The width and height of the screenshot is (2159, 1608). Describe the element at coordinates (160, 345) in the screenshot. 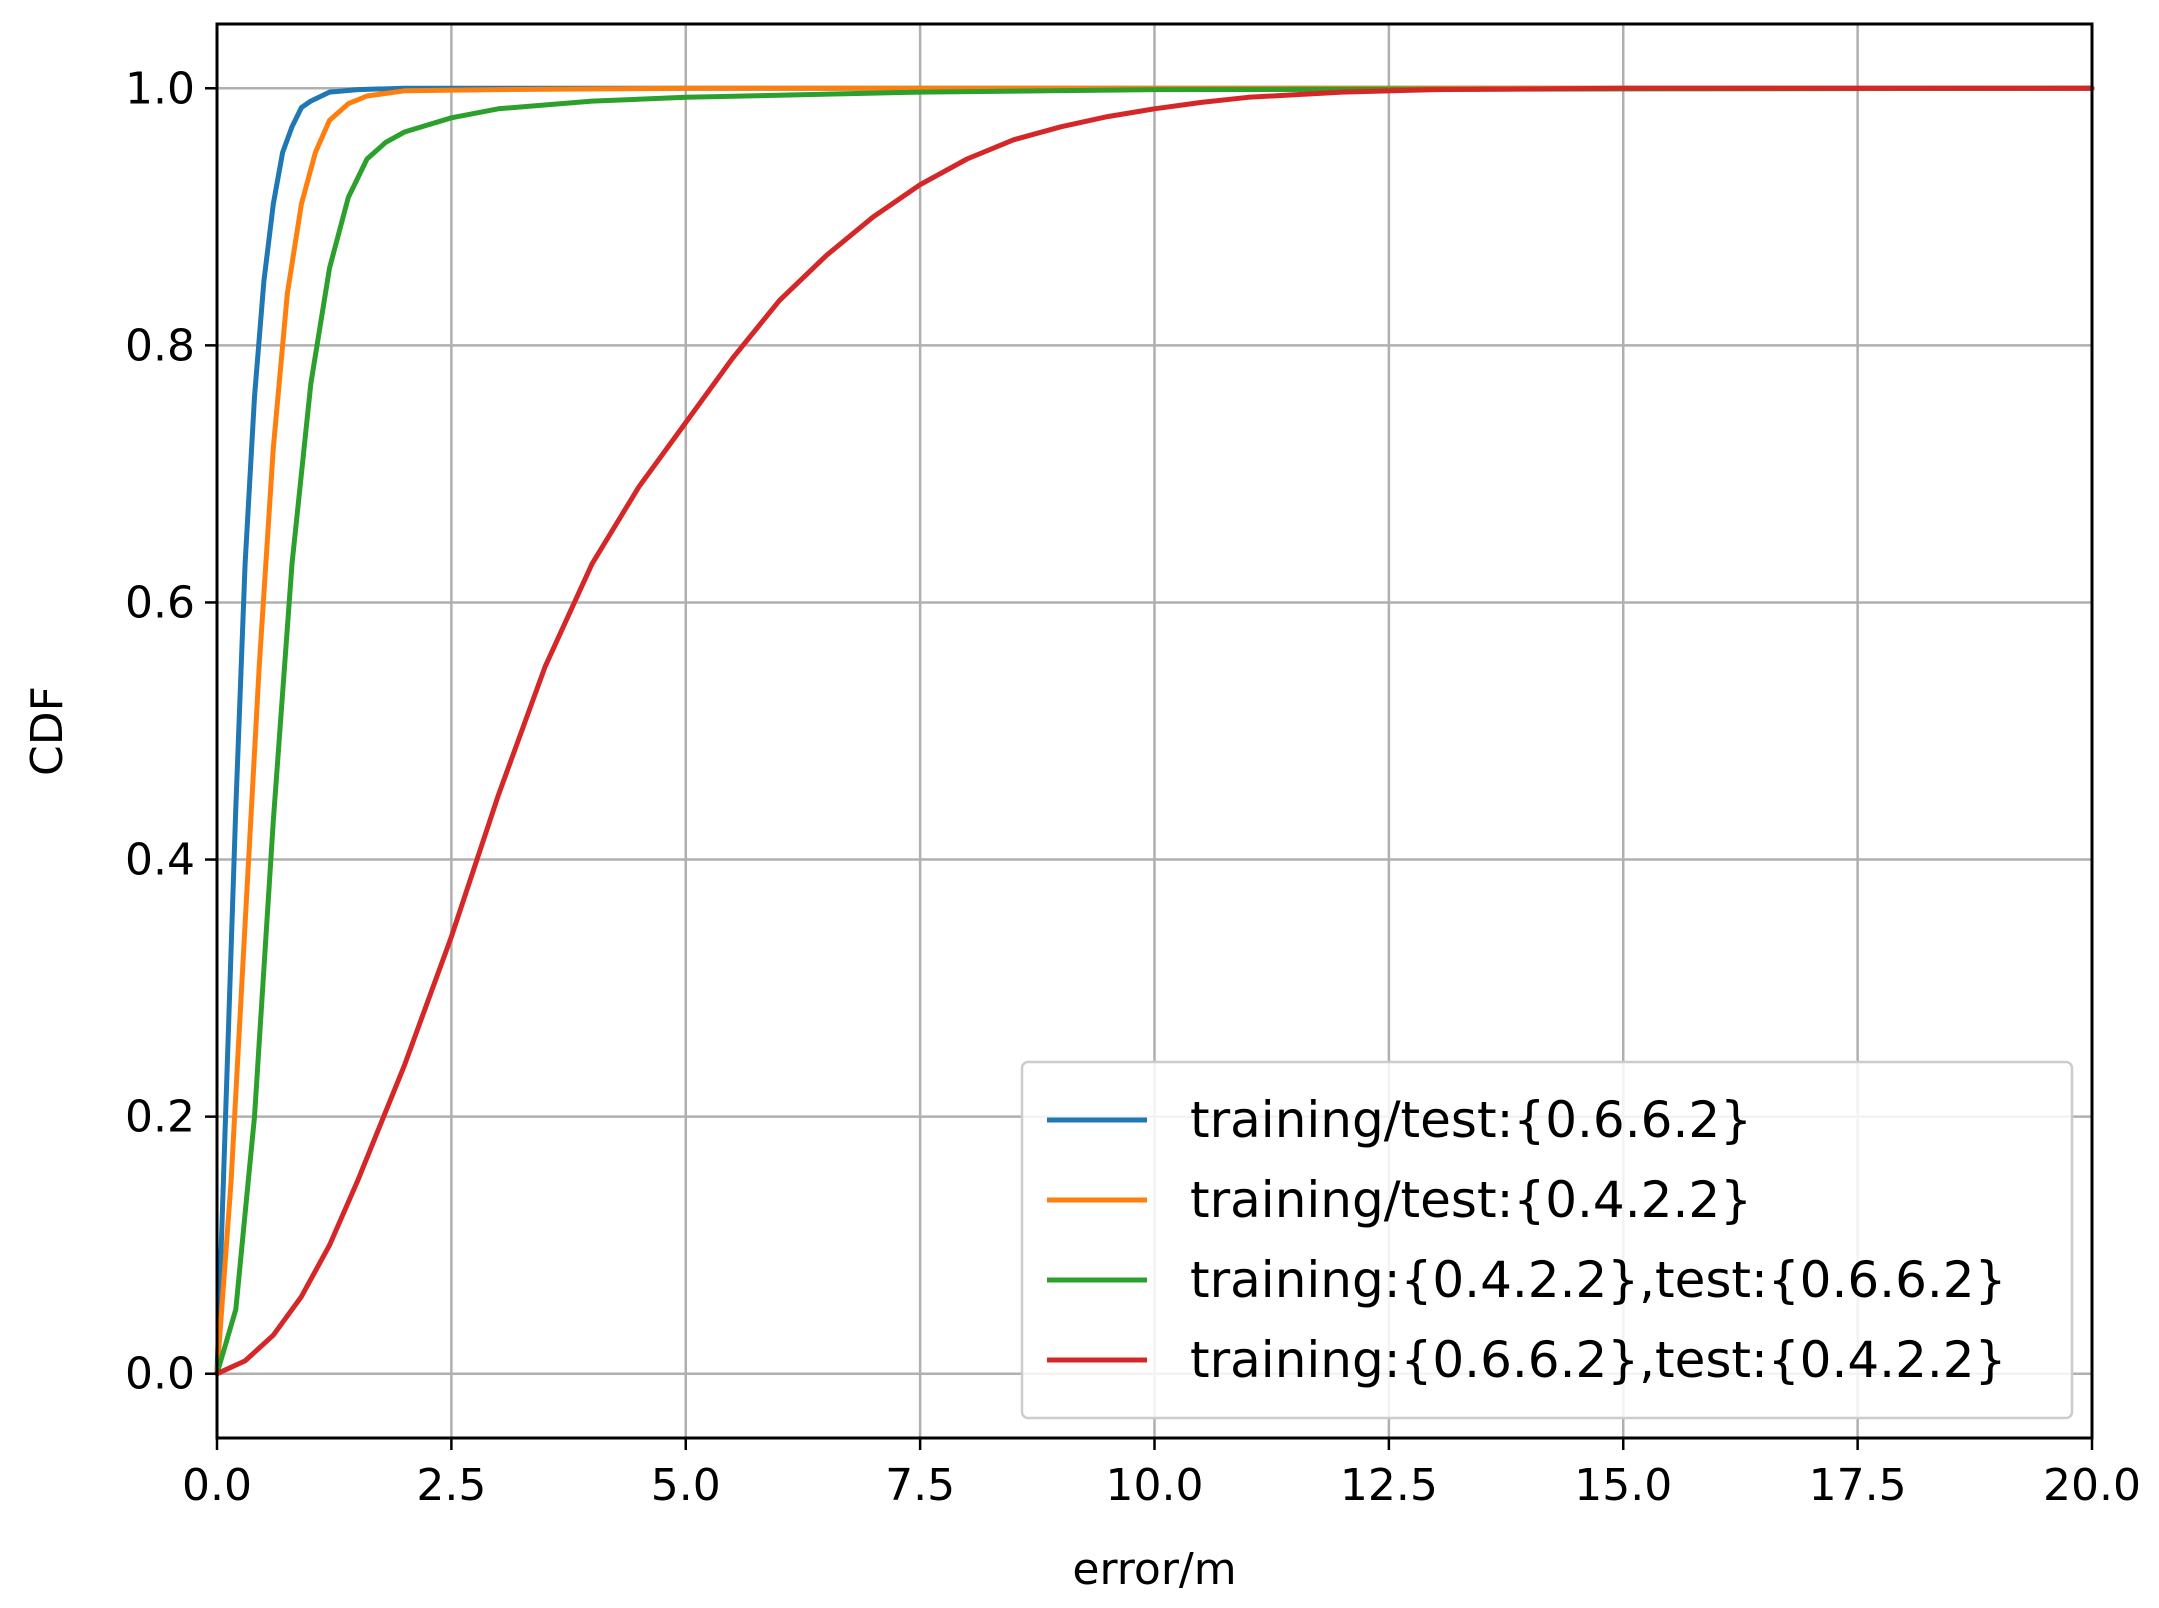

I see `y-tick-label: 0.8` at that location.